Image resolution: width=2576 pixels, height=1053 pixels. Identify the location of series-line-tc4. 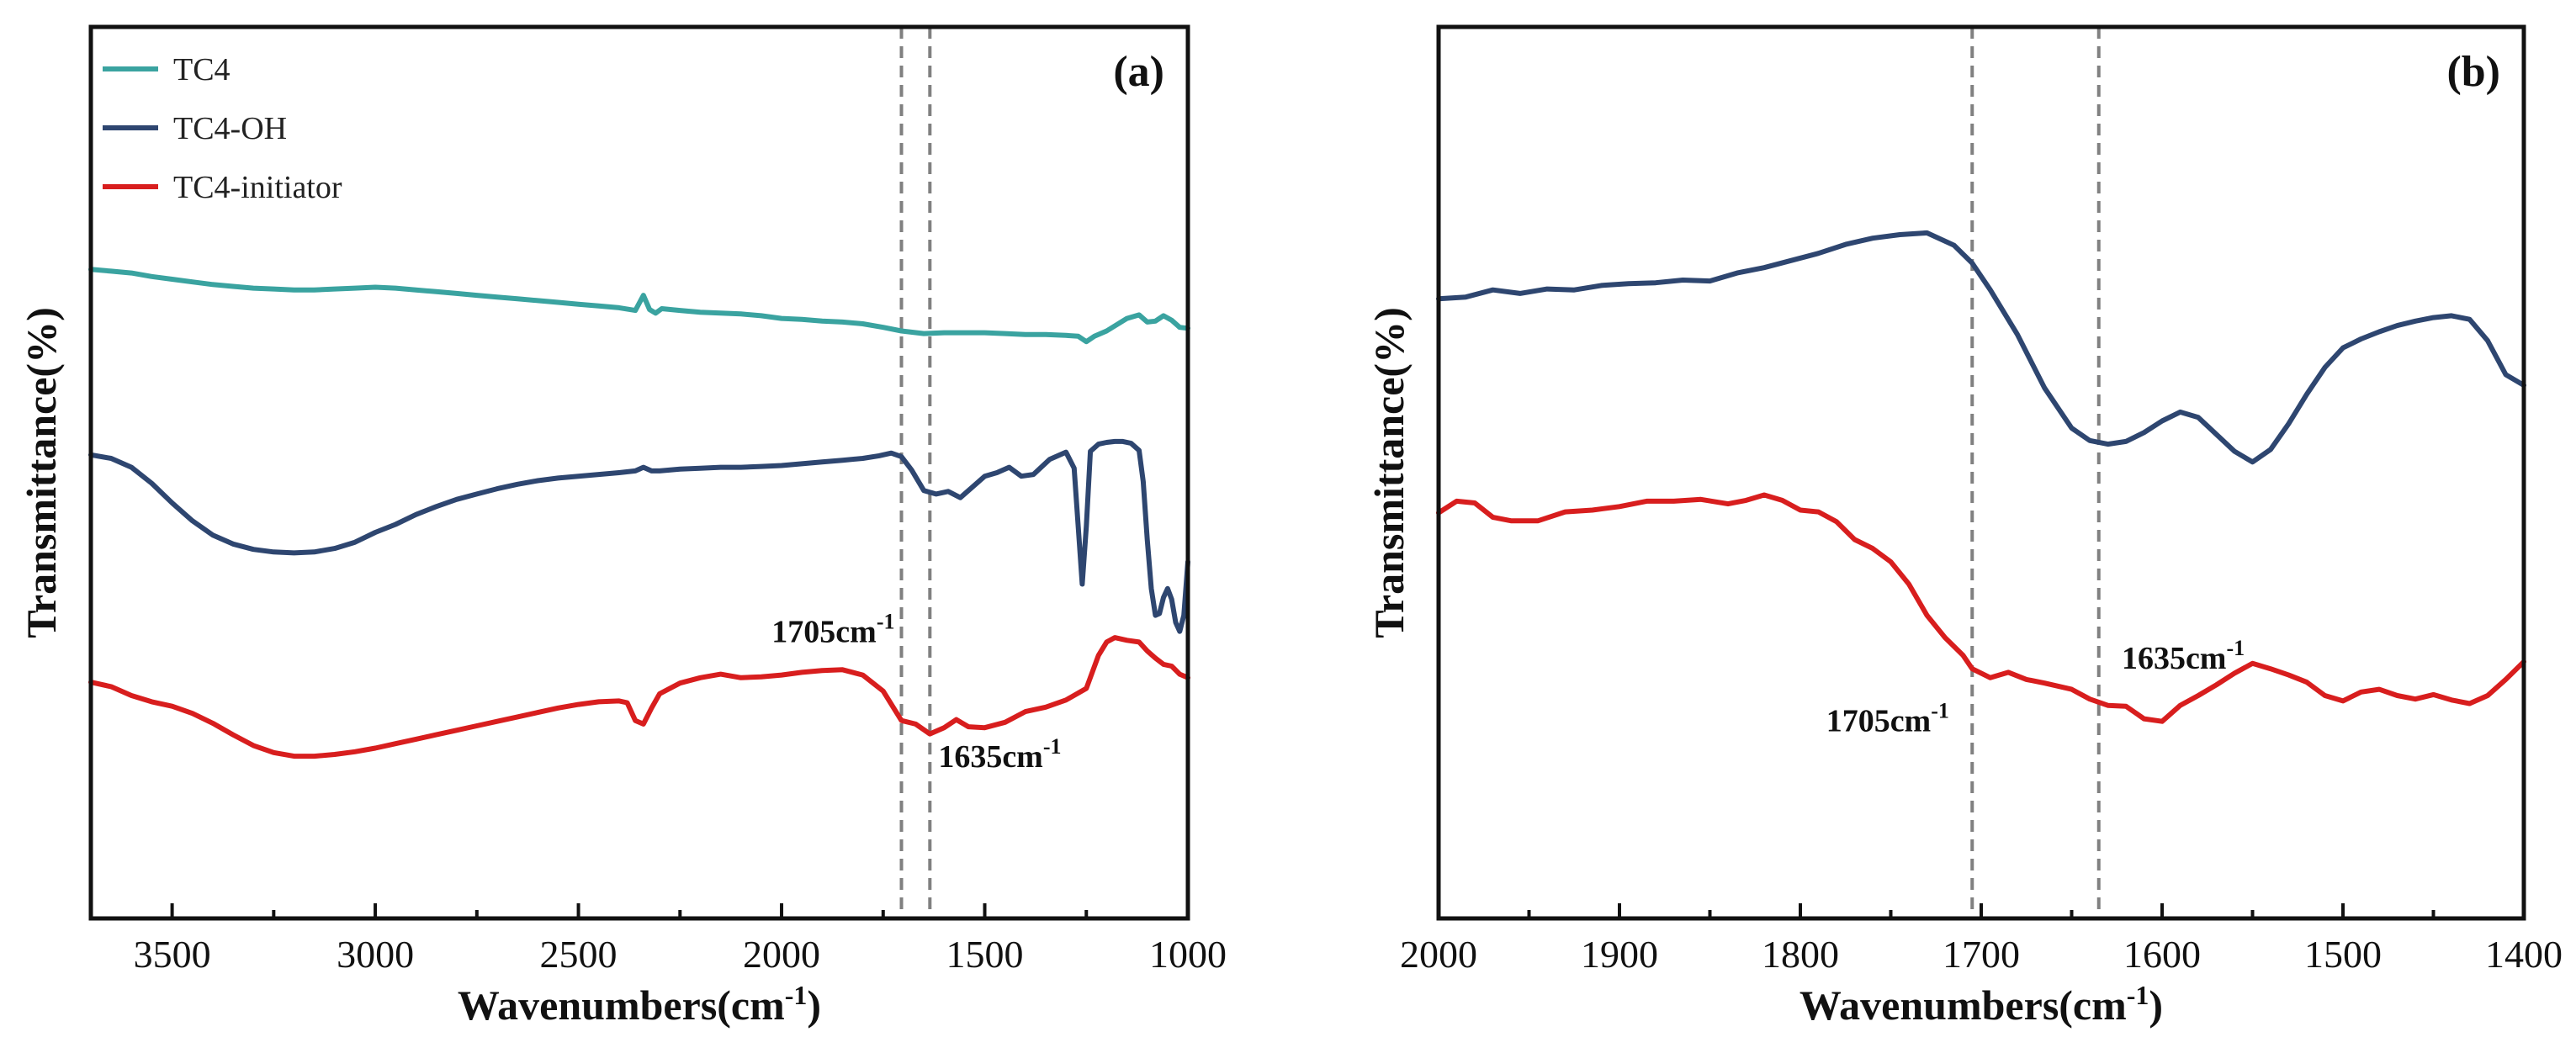
(639, 306).